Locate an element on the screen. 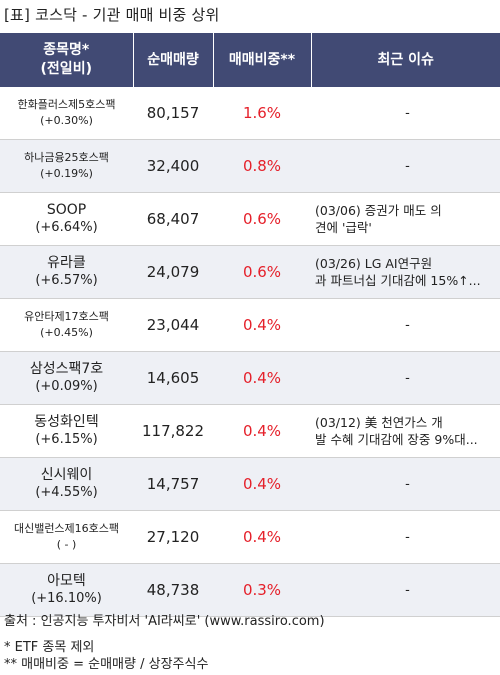 The image size is (500, 675). stock-name: 아모텍 is located at coordinates (66, 581).